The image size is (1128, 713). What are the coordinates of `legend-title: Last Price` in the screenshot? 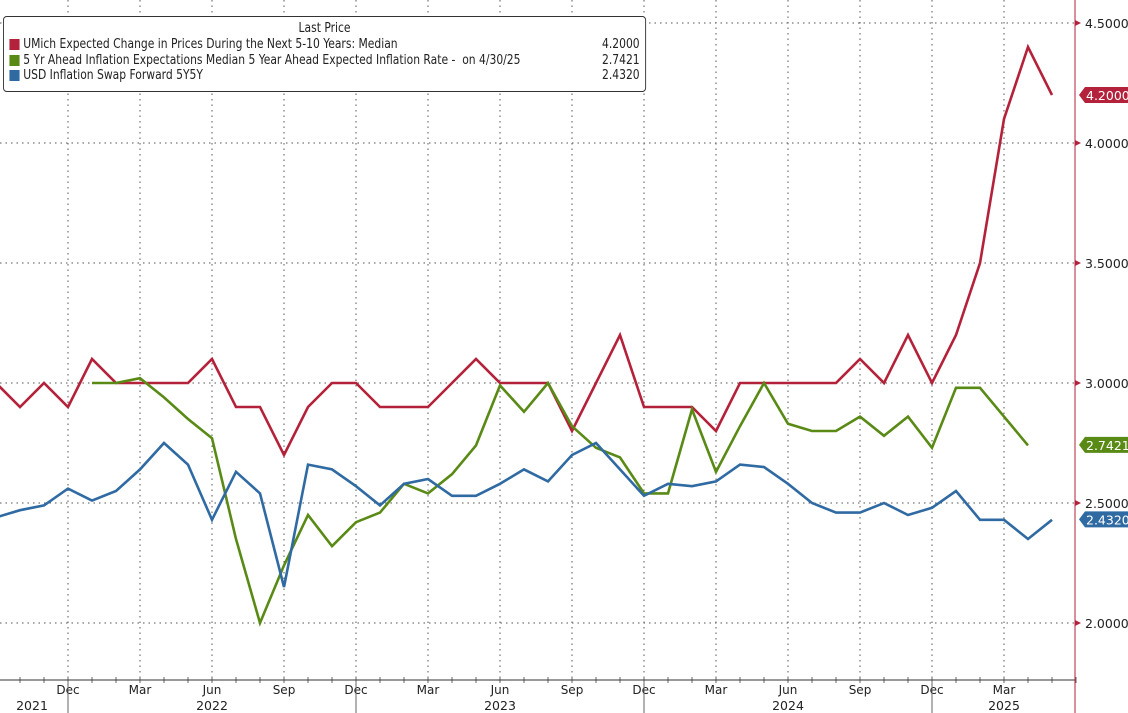 It's located at (324, 28).